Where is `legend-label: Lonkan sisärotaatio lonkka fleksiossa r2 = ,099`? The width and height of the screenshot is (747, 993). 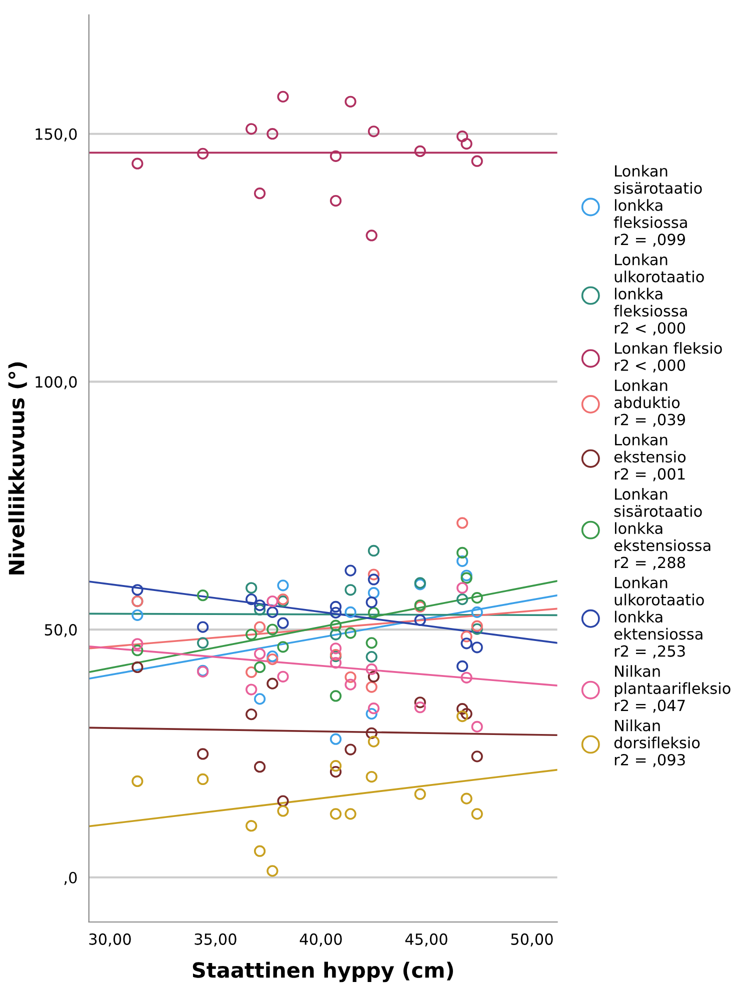 legend-label: Lonkan sisärotaatio lonkka fleksiossa r2 = ,099 is located at coordinates (658, 205).